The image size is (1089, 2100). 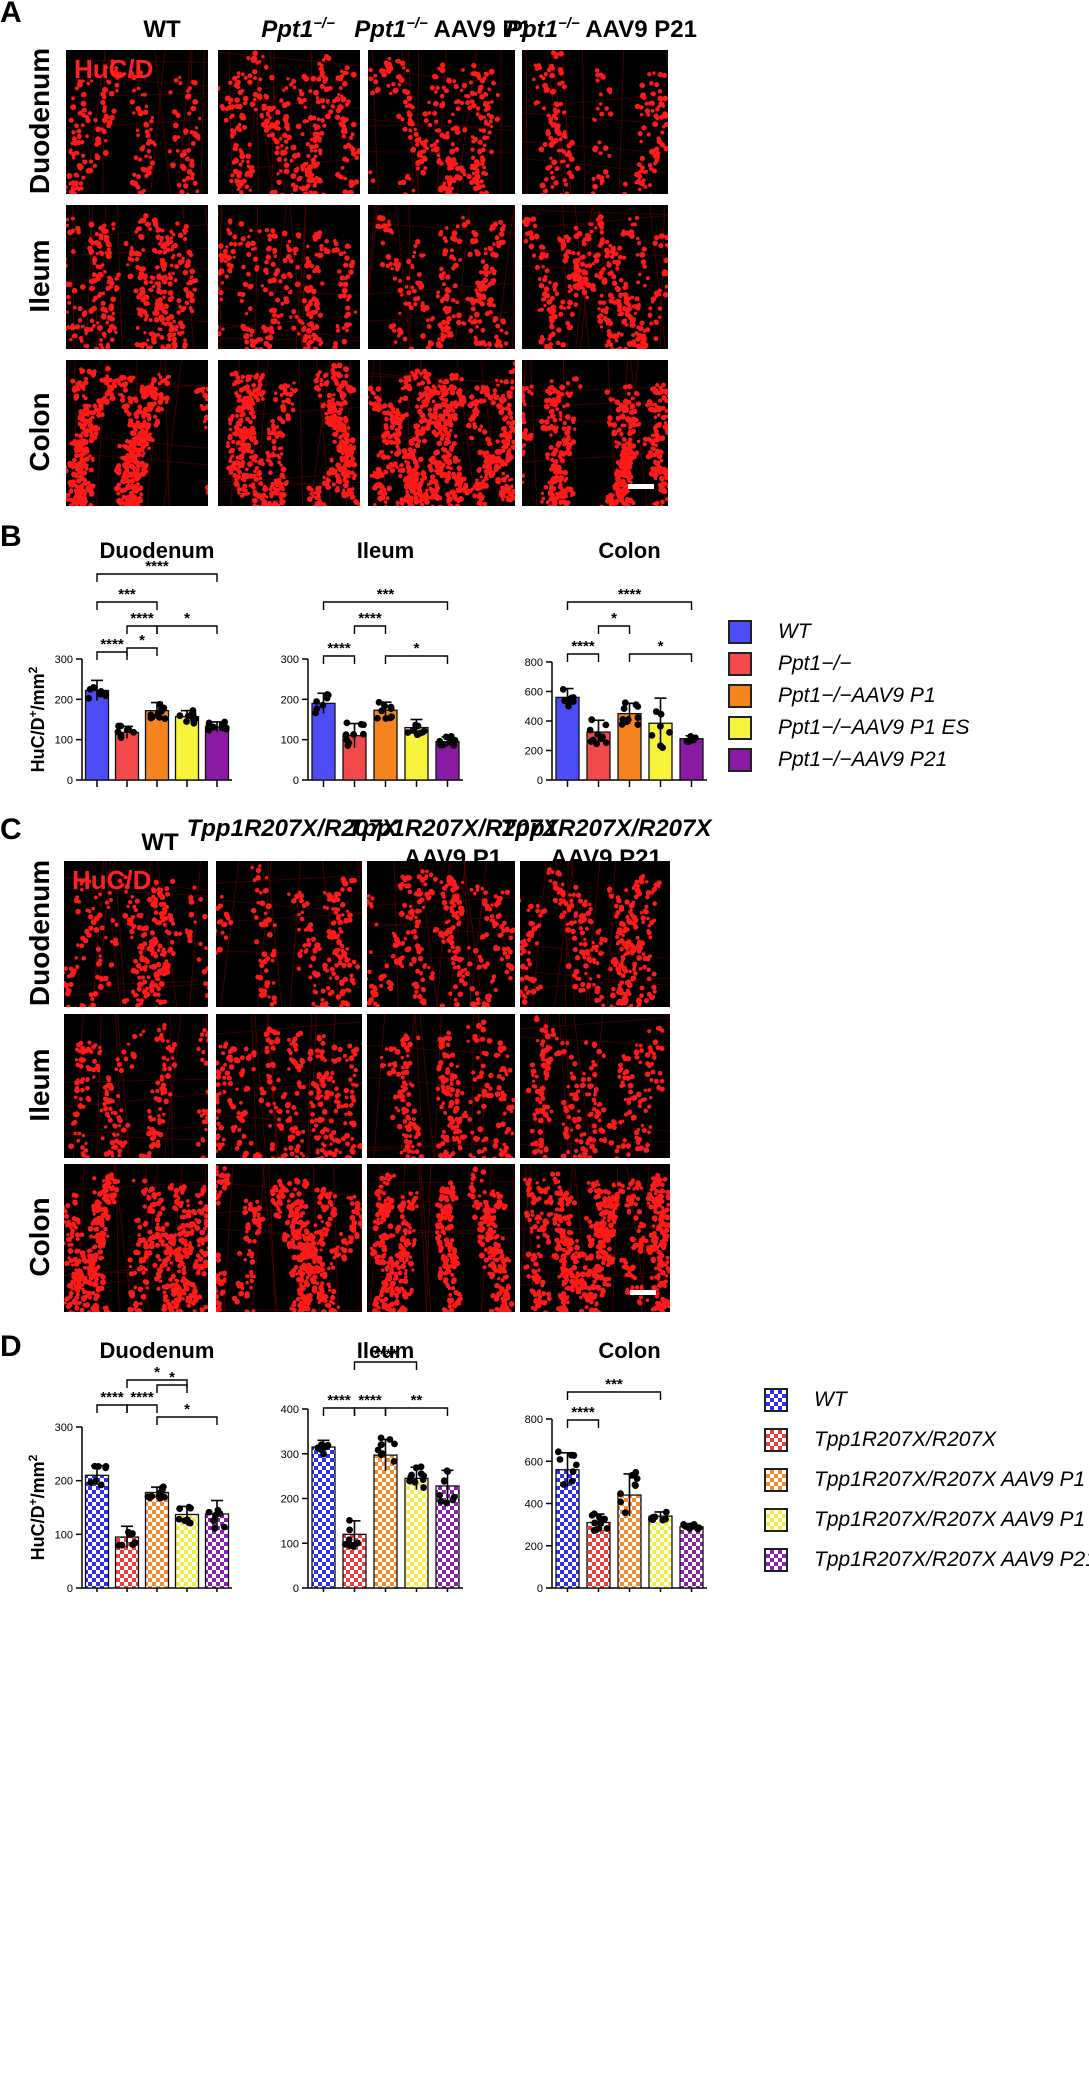 I want to click on row-label-colon: Colon, so click(x=39, y=432).